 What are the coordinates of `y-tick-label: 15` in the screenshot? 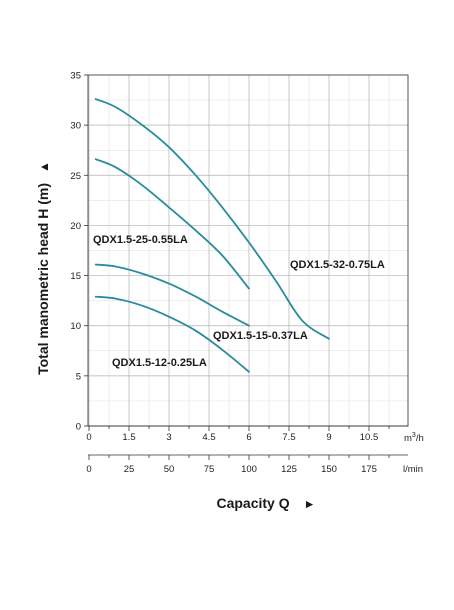 It's located at (75, 276).